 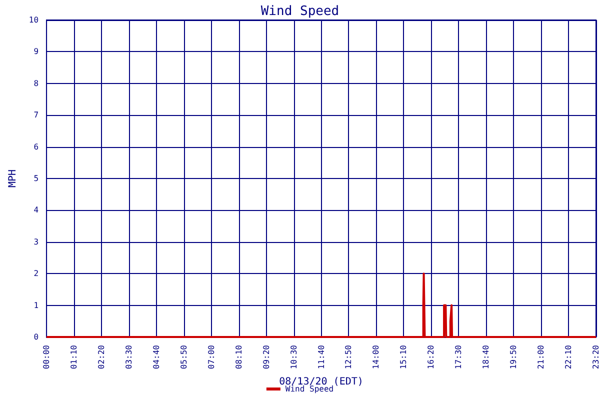 I want to click on x-tick-label: 03:30, so click(x=129, y=357).